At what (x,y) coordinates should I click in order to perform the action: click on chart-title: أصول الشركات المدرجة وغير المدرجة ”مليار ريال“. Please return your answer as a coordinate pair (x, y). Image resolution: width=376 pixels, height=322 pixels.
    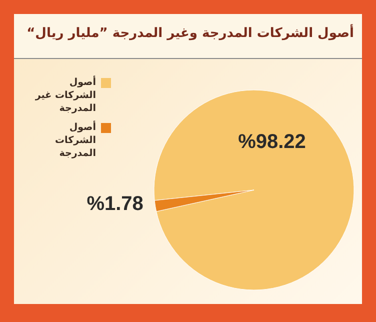
    Looking at the image, I should click on (190, 33).